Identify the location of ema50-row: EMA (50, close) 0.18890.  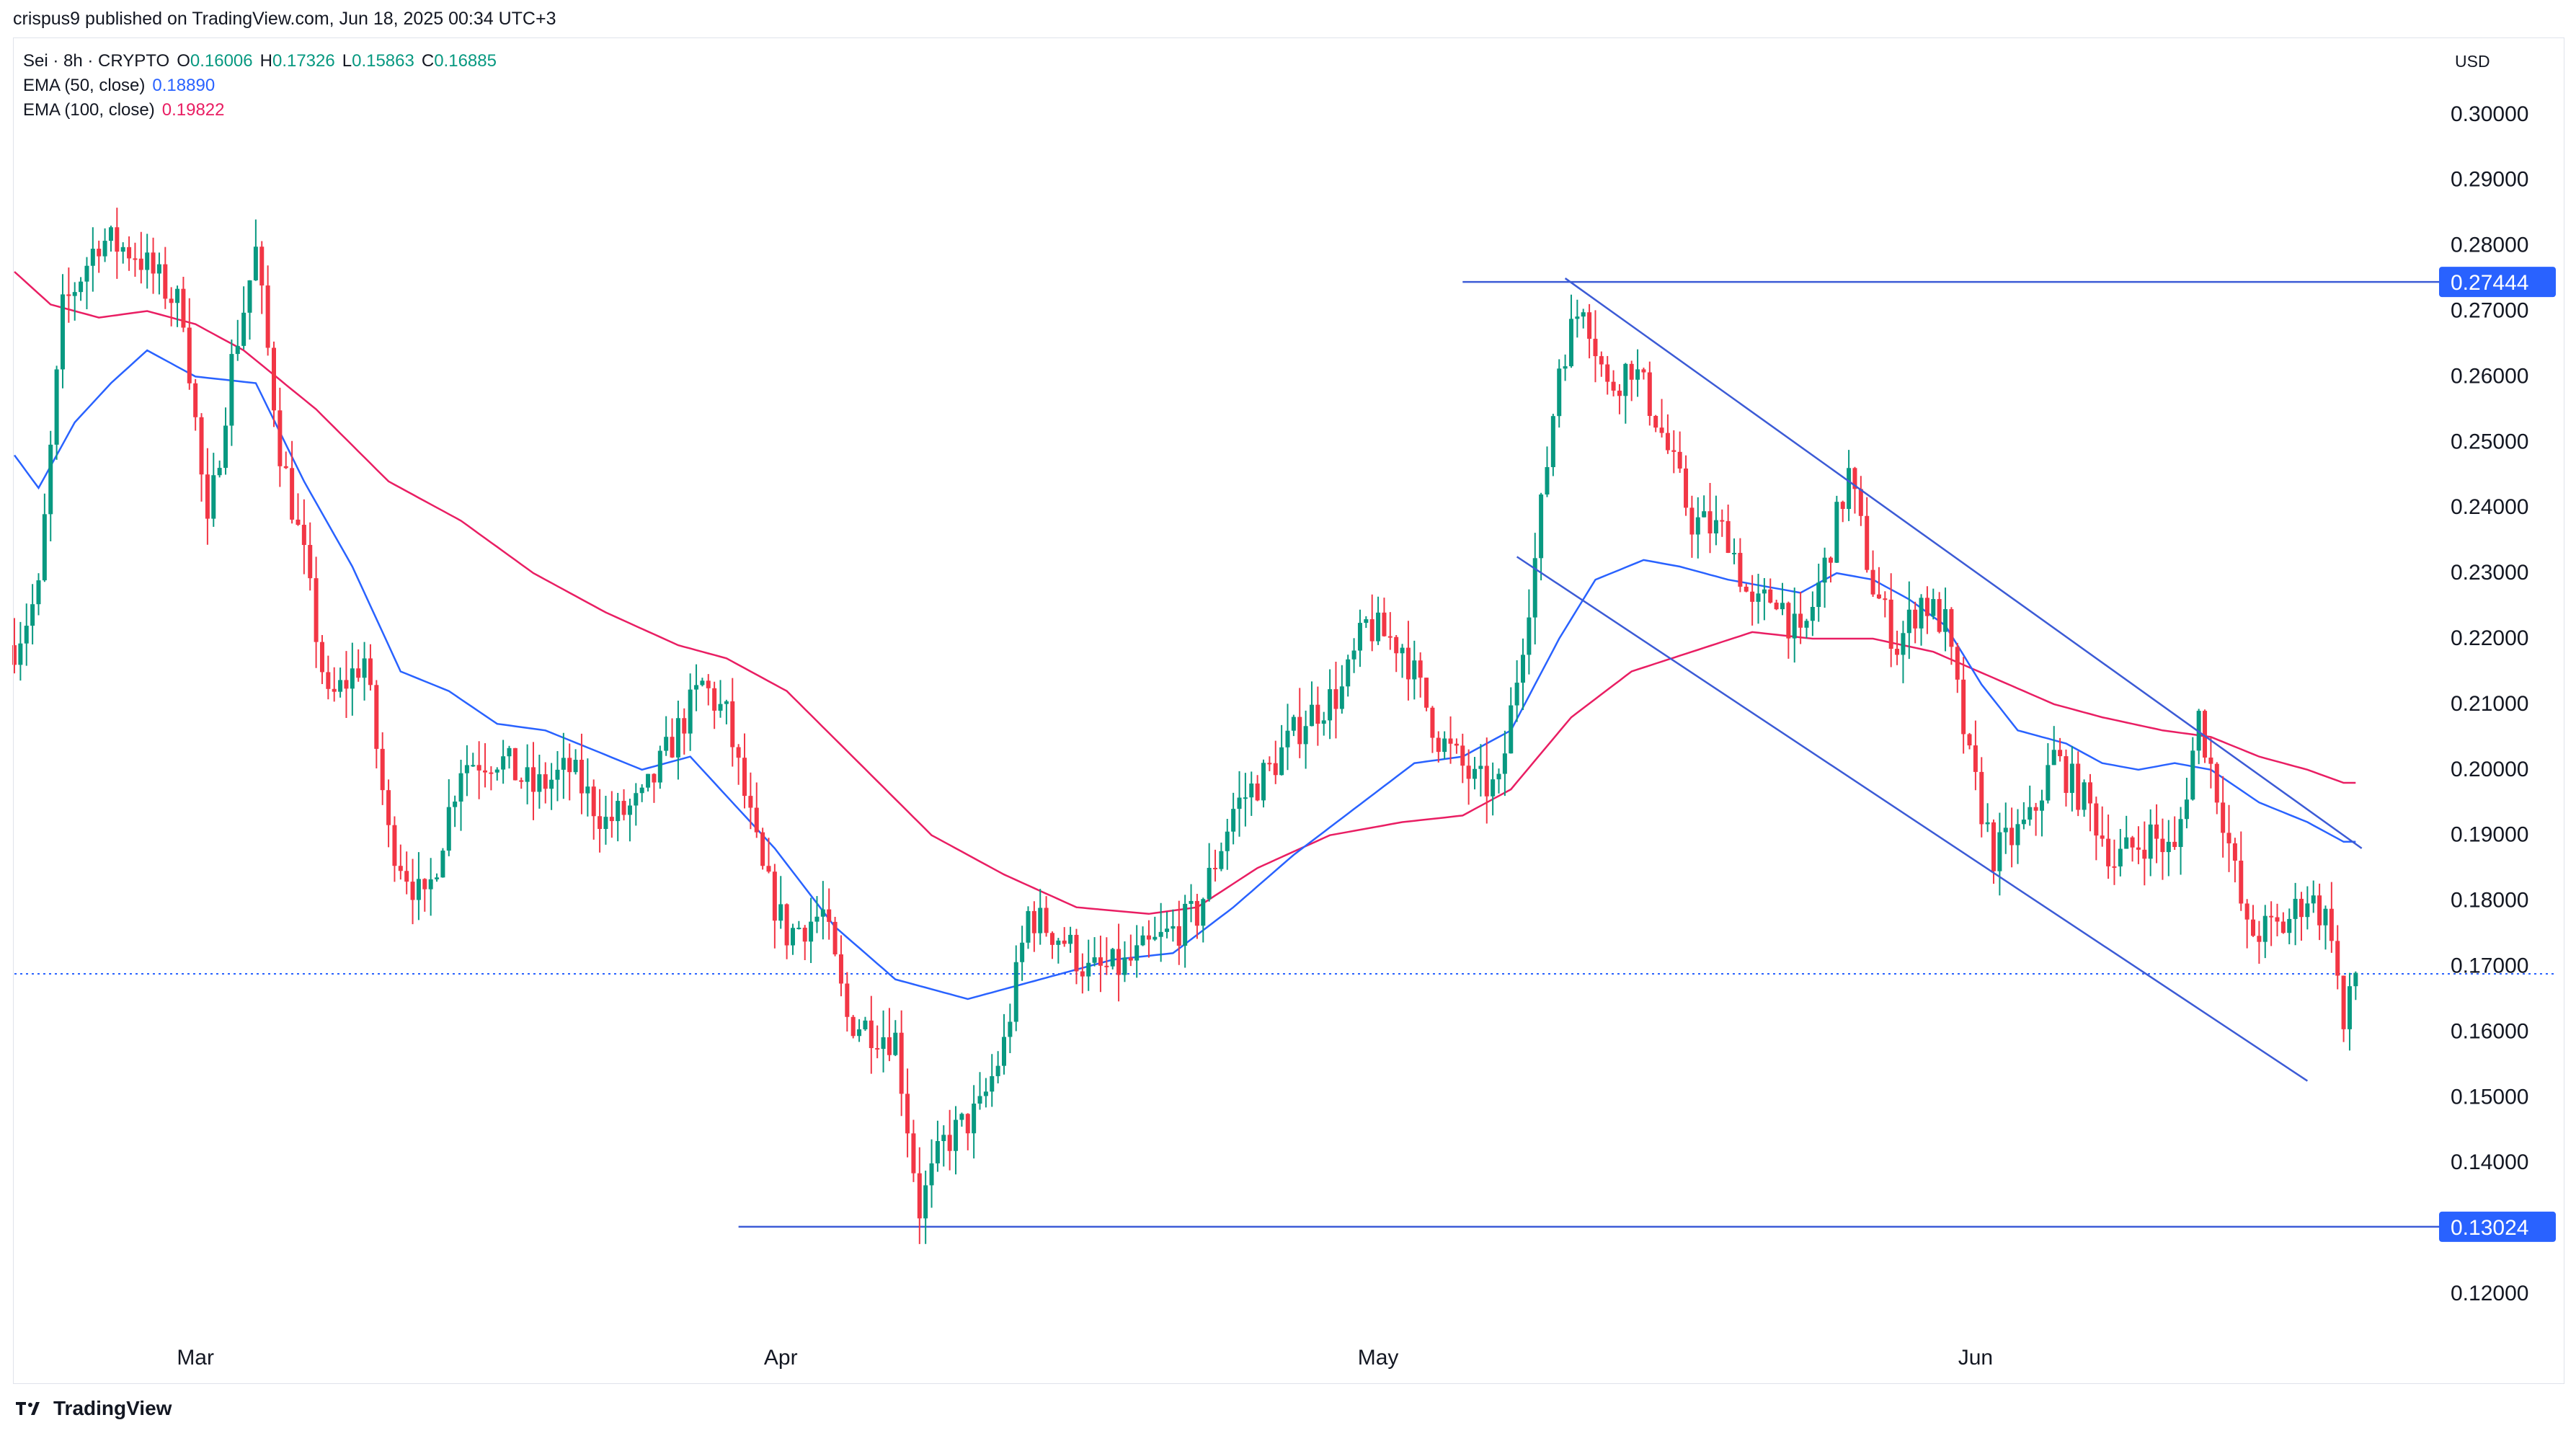
(260, 86).